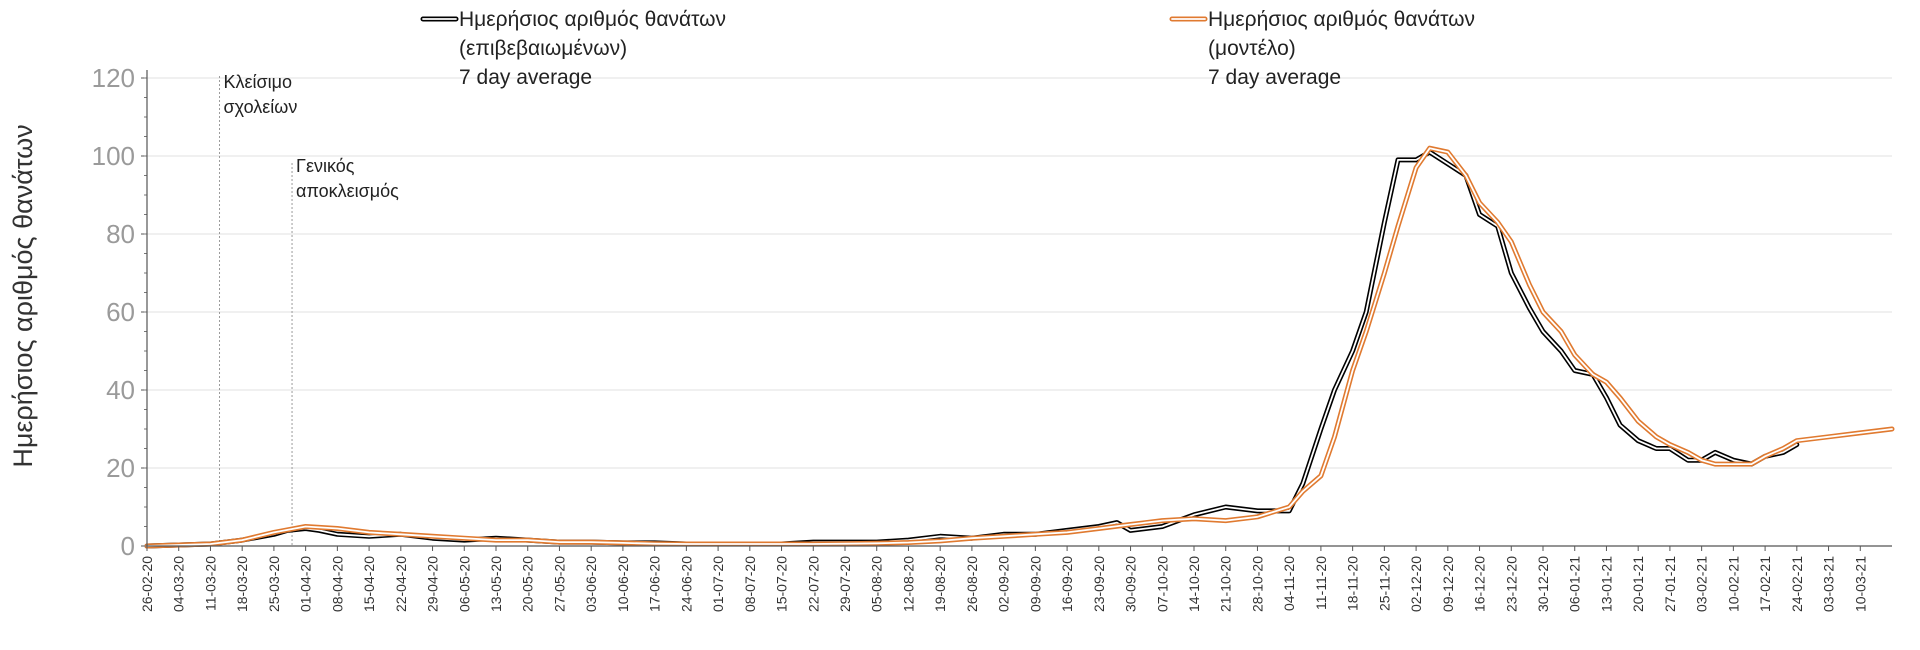 Image resolution: width=1920 pixels, height=650 pixels. What do you see at coordinates (464, 584) in the screenshot?
I see `x-tick-label: 06-05-20` at bounding box center [464, 584].